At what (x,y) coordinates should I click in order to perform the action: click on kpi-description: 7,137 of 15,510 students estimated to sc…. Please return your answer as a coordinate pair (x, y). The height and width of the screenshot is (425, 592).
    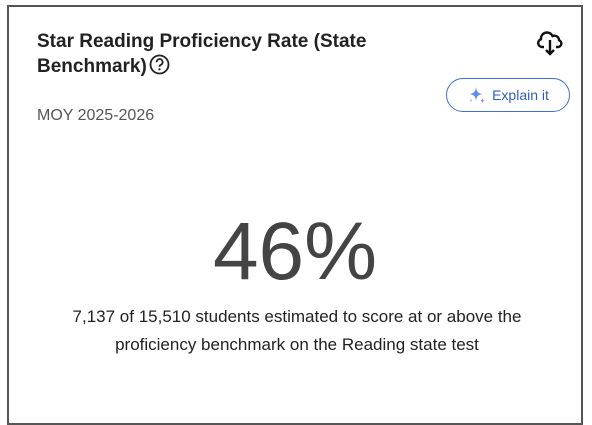
    Looking at the image, I should click on (297, 330).